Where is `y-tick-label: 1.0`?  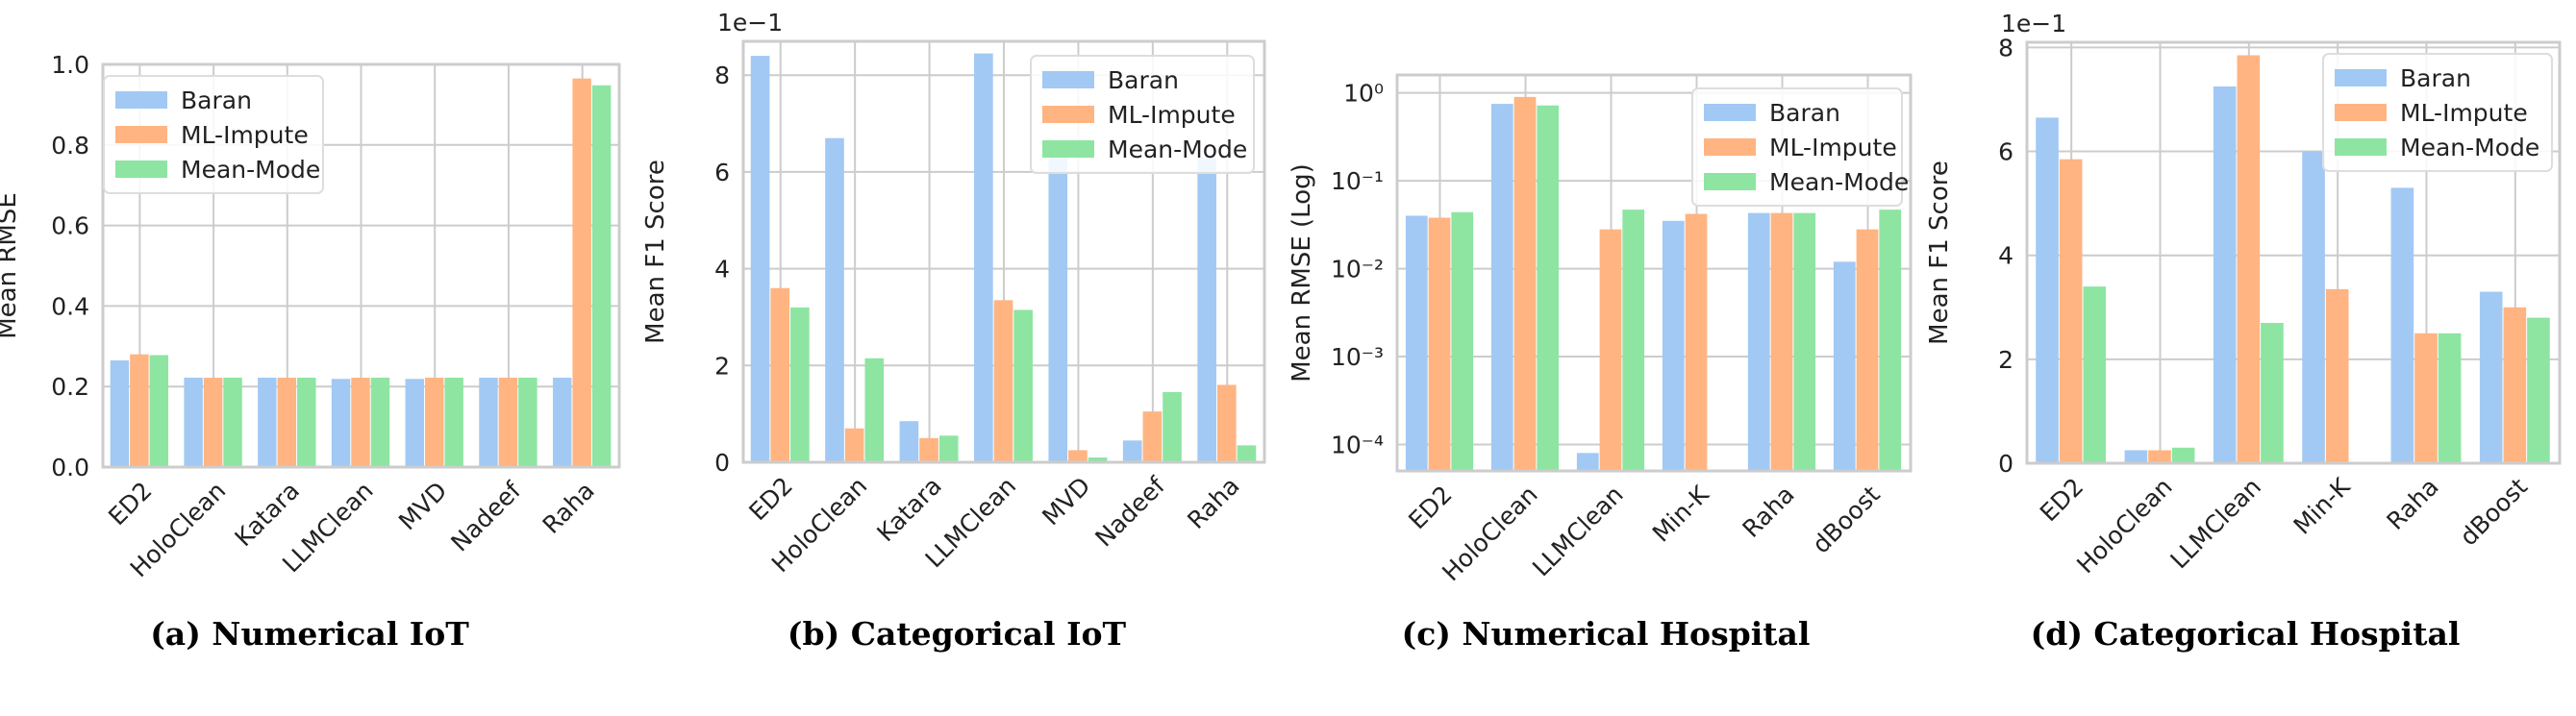
y-tick-label: 1.0 is located at coordinates (70, 65).